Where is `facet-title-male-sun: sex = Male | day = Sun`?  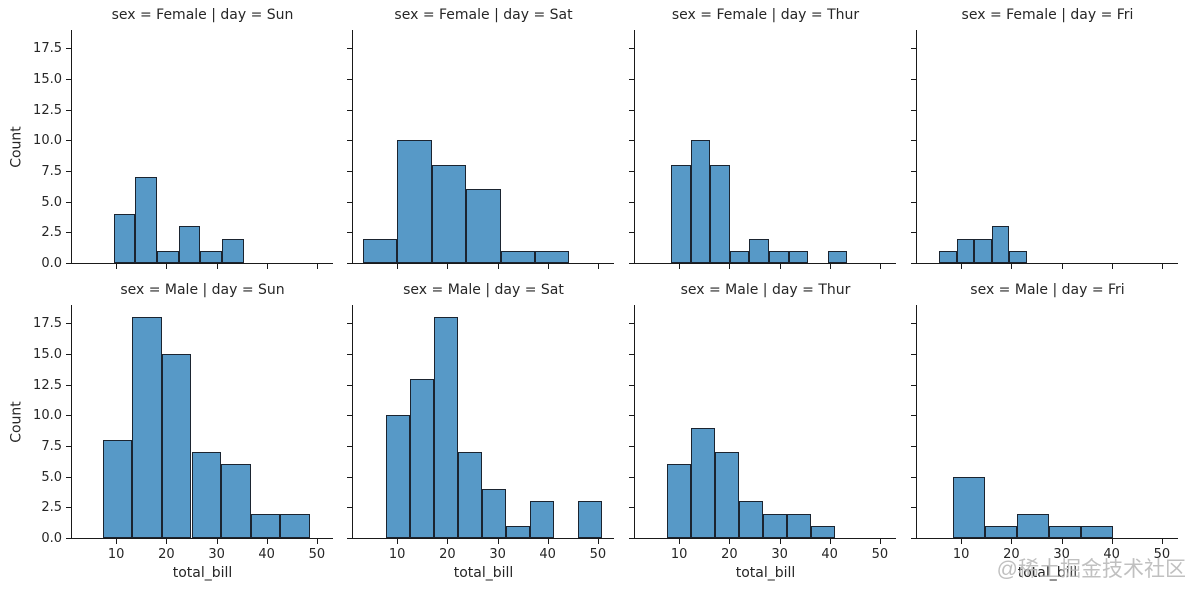 facet-title-male-sun: sex = Male | day = Sun is located at coordinates (202, 290).